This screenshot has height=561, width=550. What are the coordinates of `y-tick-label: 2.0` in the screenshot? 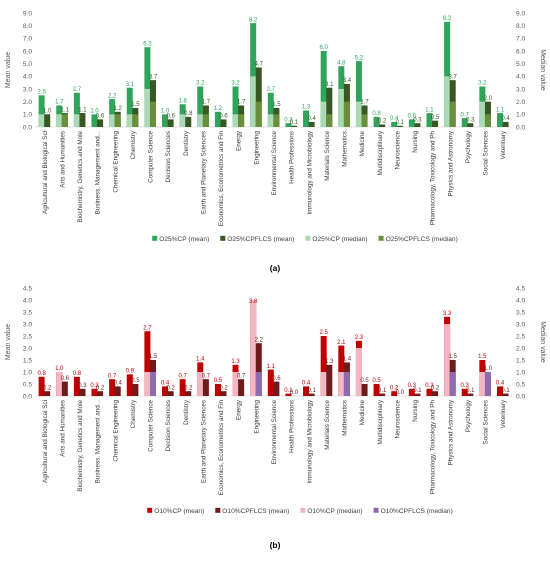 It's located at (27, 102).